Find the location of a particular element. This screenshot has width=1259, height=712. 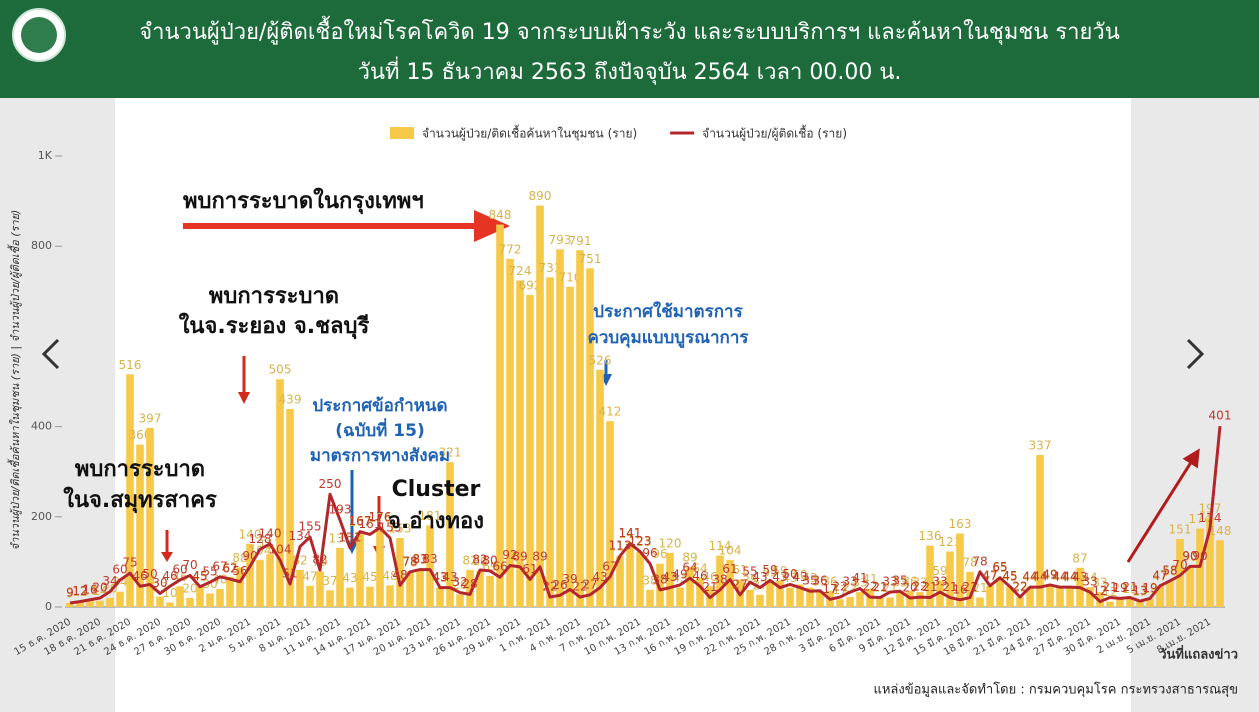

bar-value-label: 36 is located at coordinates (829, 581).